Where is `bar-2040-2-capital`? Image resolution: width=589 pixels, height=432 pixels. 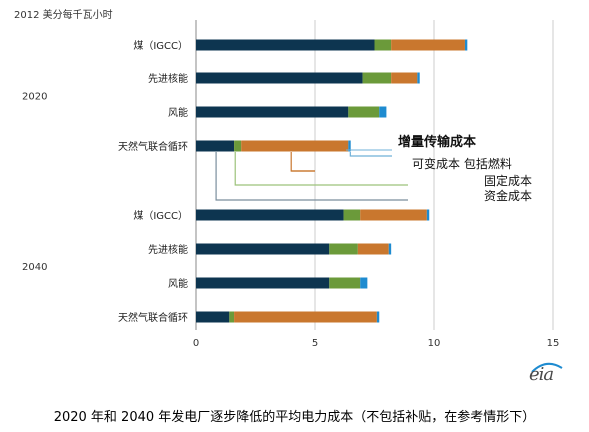
bar-2040-2-capital is located at coordinates (263, 283).